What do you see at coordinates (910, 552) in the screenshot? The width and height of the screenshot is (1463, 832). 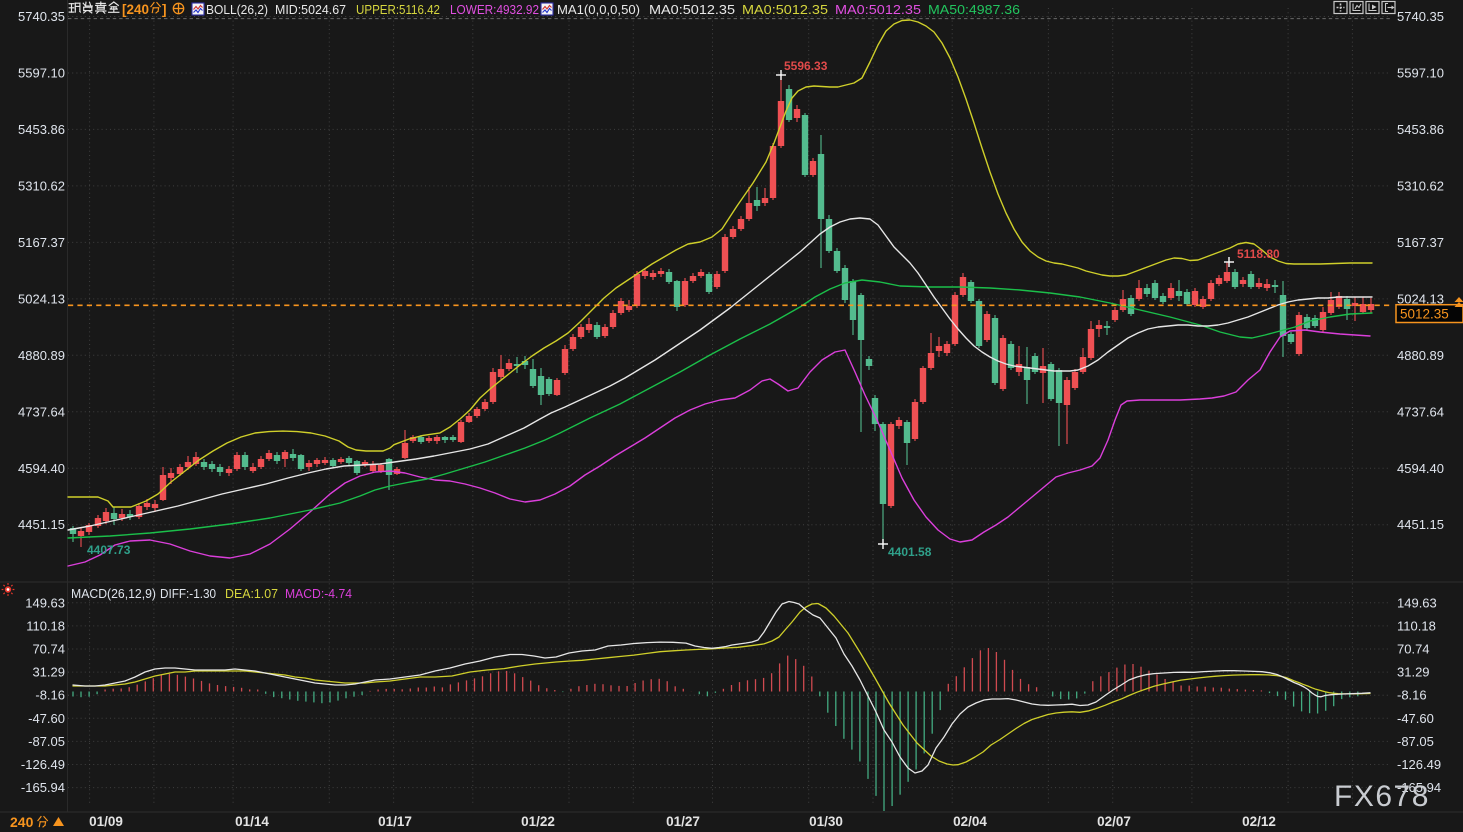 I see `svg-text: 4401.58` at bounding box center [910, 552].